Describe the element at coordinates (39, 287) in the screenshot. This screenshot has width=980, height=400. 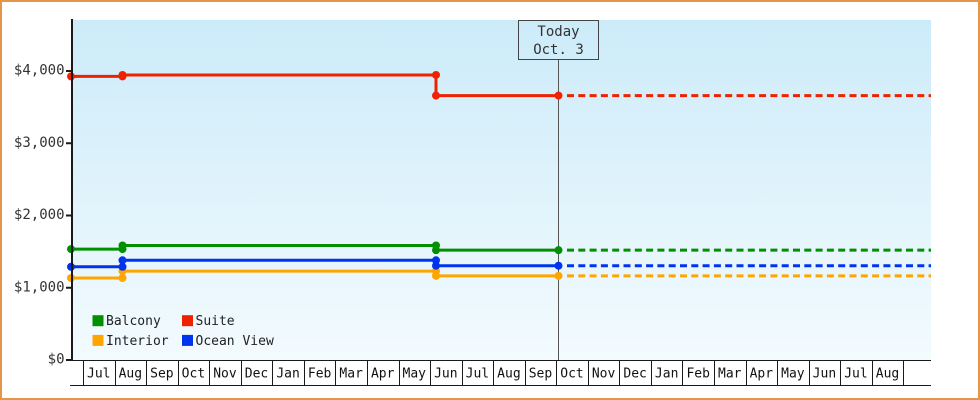
I see `y-tick-label: $1,000` at that location.